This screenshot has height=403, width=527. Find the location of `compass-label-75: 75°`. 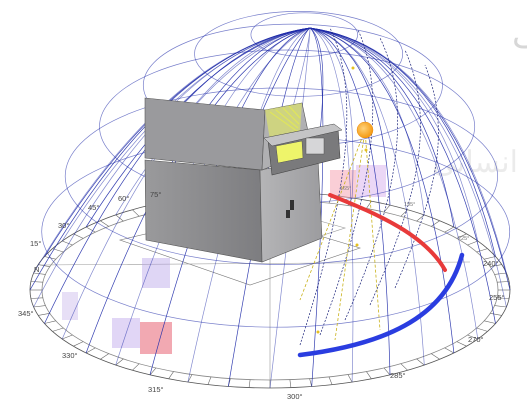

compass-label-75: 75° is located at coordinates (155, 194).